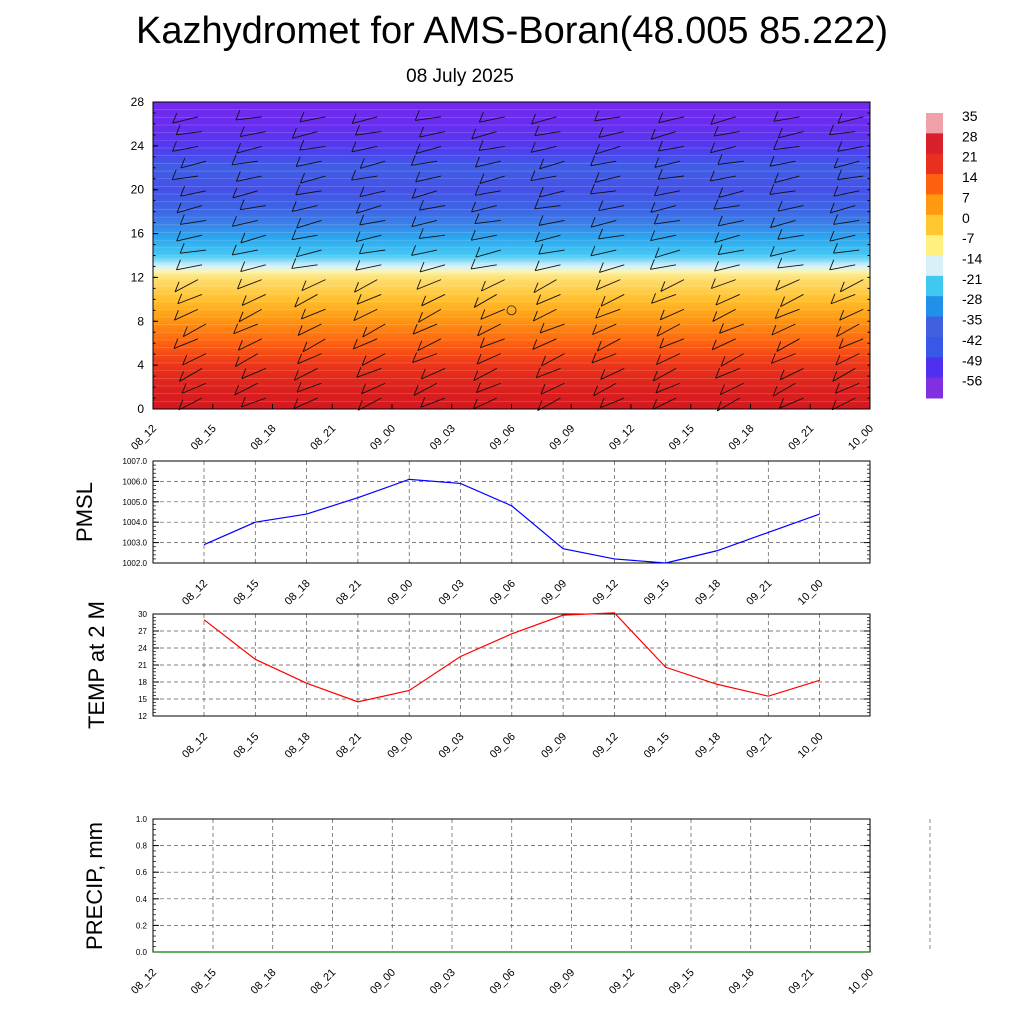  What do you see at coordinates (443, 438) in the screenshot?
I see `x-tick-label: 09_03` at bounding box center [443, 438].